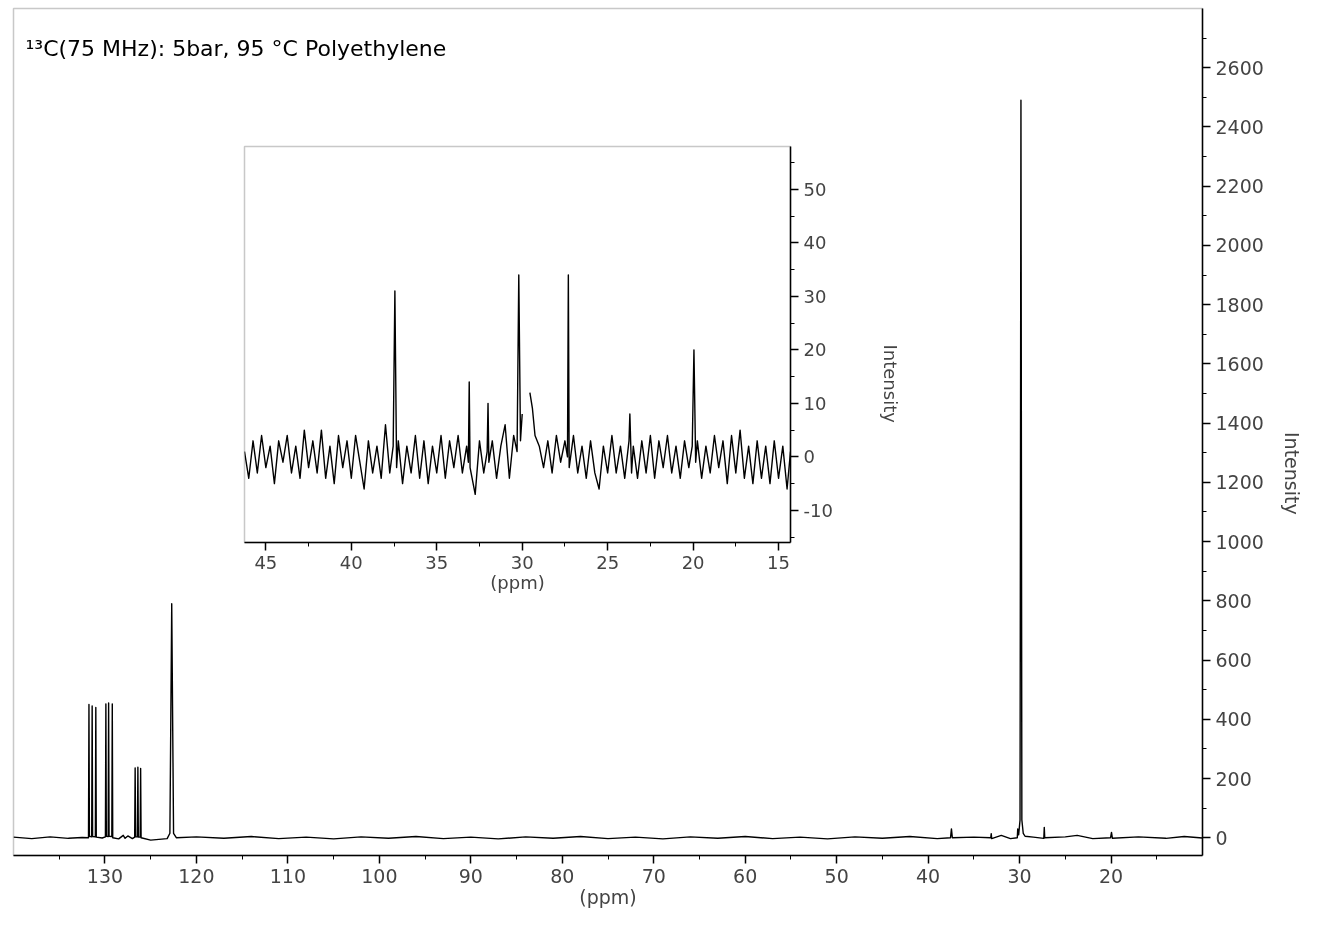 The width and height of the screenshot is (1342, 937). I want to click on y-tick-label: 1400, so click(1239, 423).